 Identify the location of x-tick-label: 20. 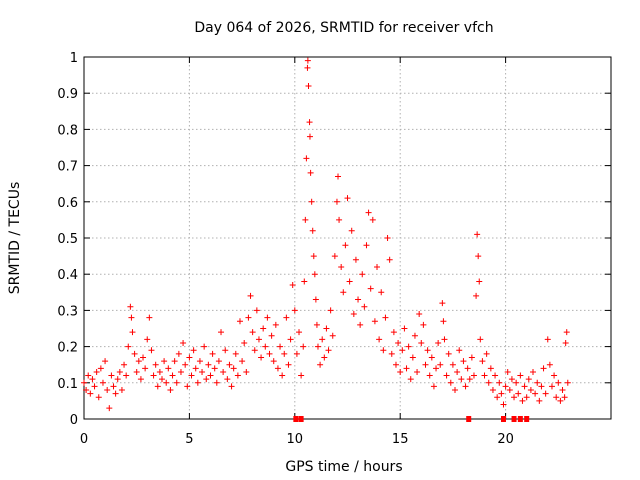
(505, 439).